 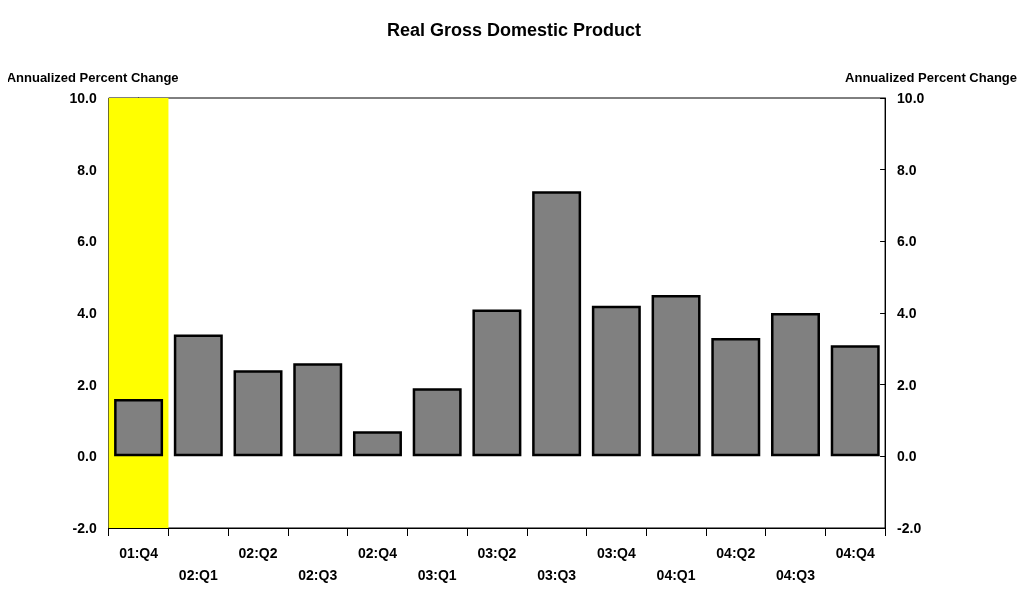 What do you see at coordinates (258, 553) in the screenshot?
I see `x-tick-label: 02:Q2` at bounding box center [258, 553].